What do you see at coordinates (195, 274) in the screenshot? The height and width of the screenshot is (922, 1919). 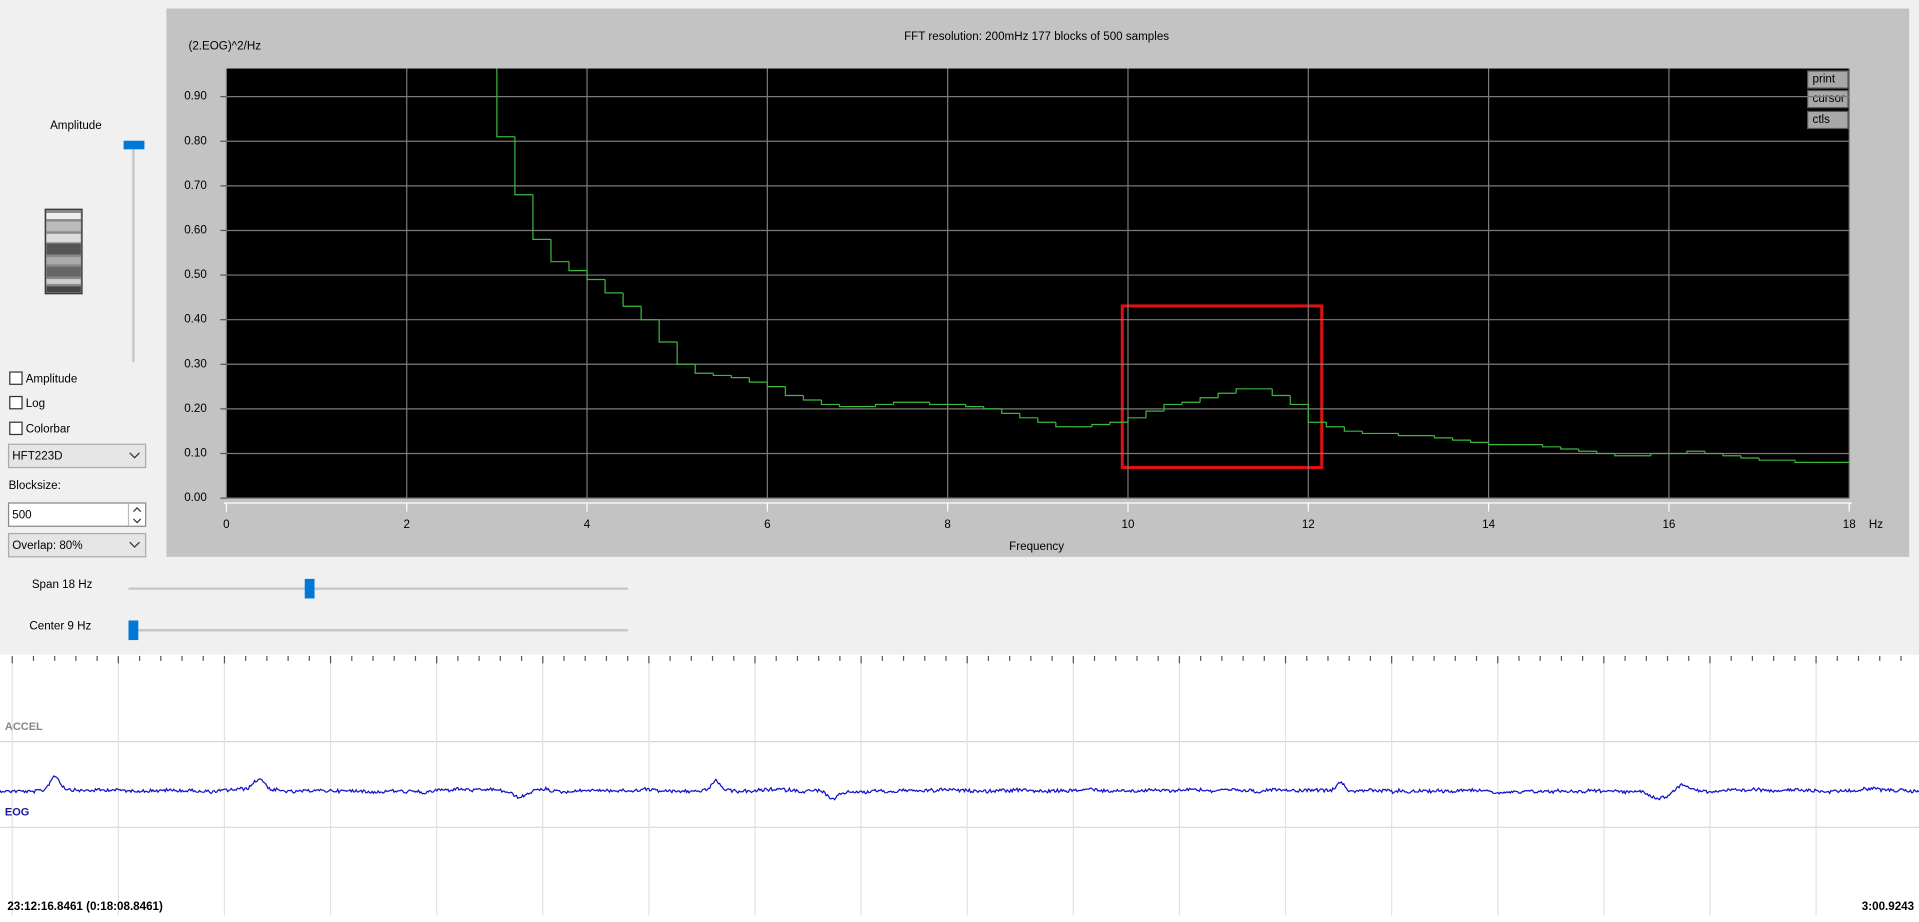 I see `y-tick-label: 0.50` at bounding box center [195, 274].